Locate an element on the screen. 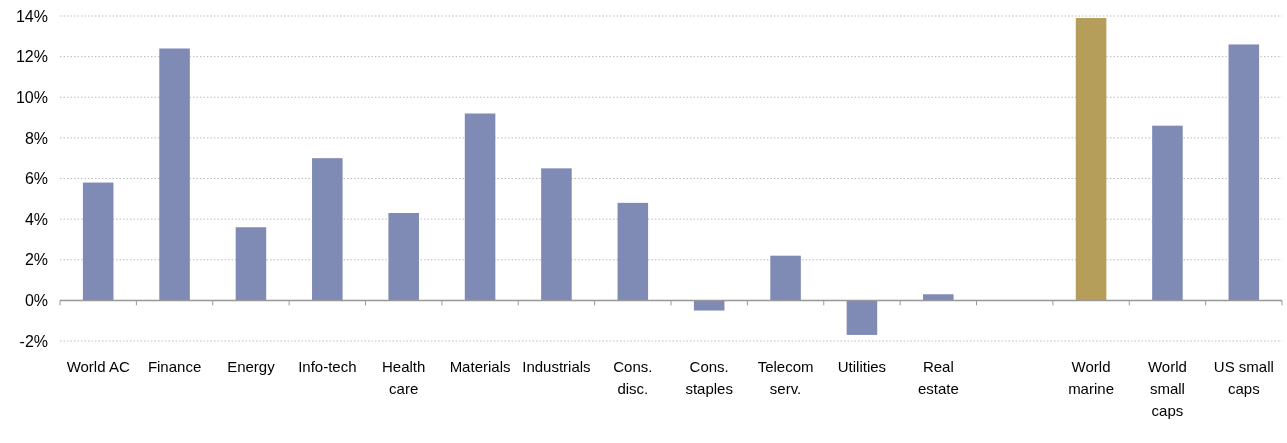 The height and width of the screenshot is (443, 1287). x-tick-label: Telecom serv. is located at coordinates (785, 377).